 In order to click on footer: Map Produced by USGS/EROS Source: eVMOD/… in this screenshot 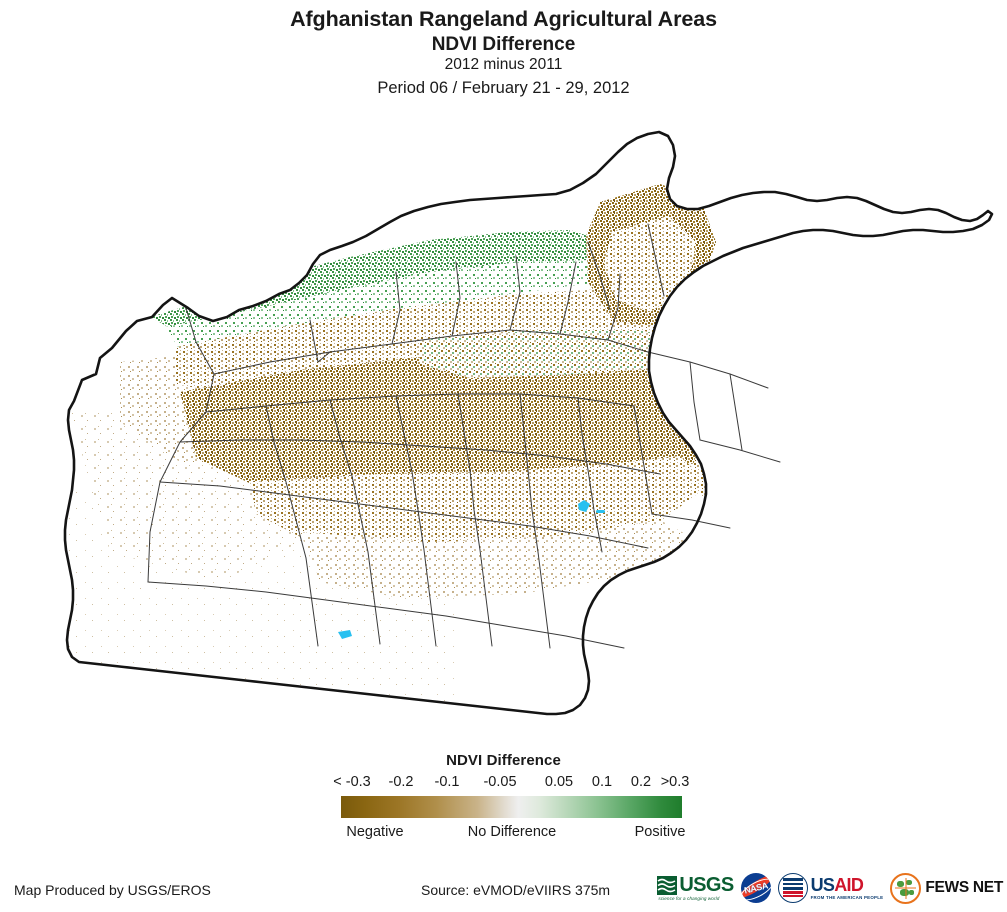, I will do `click(503, 890)`.